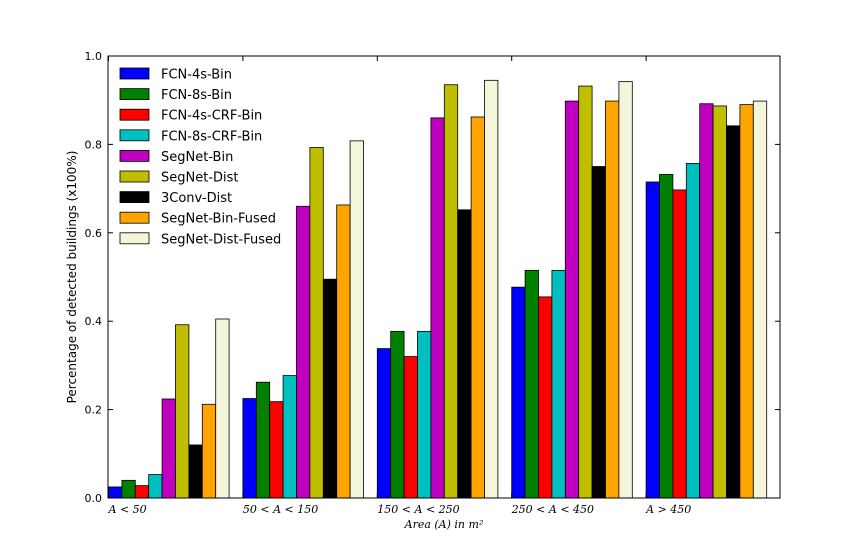 The height and width of the screenshot is (554, 867). I want to click on x-tick-label: 150 < A < 250, so click(418, 509).